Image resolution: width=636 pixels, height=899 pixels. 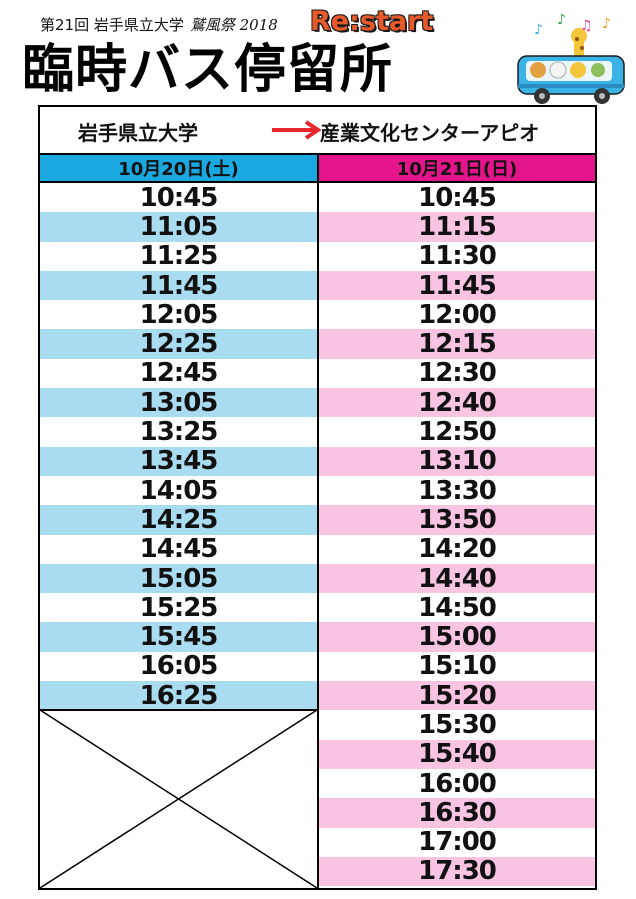 I want to click on empty-slot-cross-icon, so click(x=178, y=799).